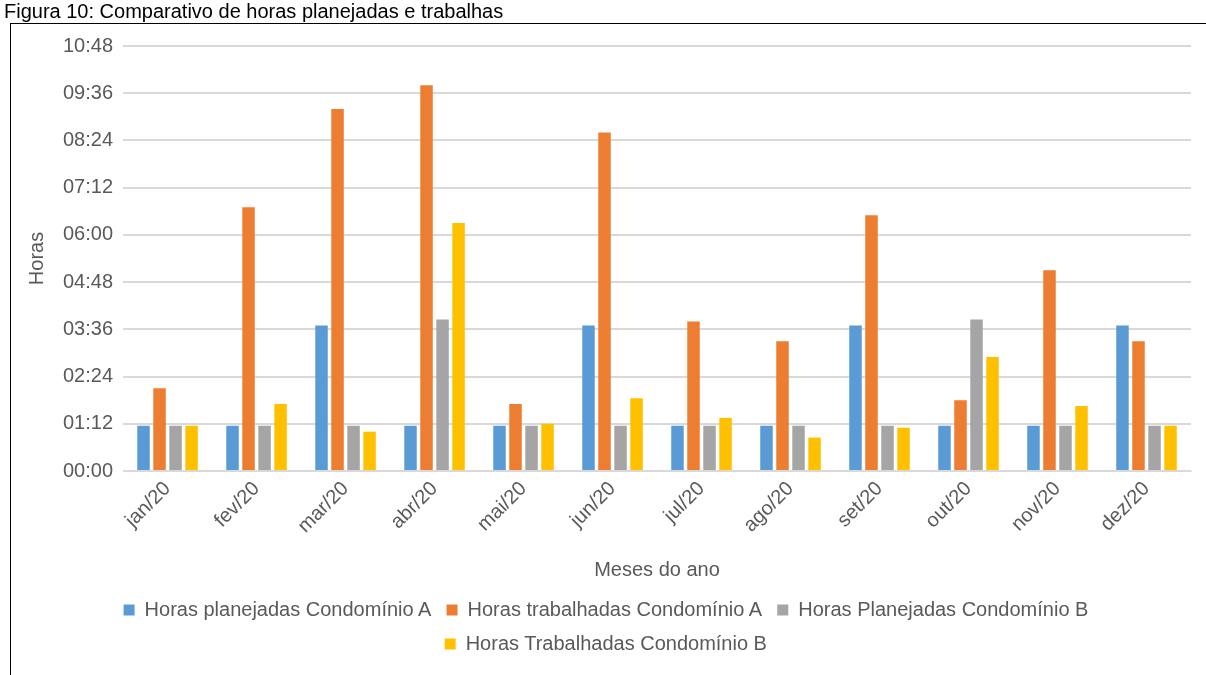 Image resolution: width=1206 pixels, height=675 pixels. Describe the element at coordinates (88, 186) in the screenshot. I see `y-tick-label: 07:12` at that location.